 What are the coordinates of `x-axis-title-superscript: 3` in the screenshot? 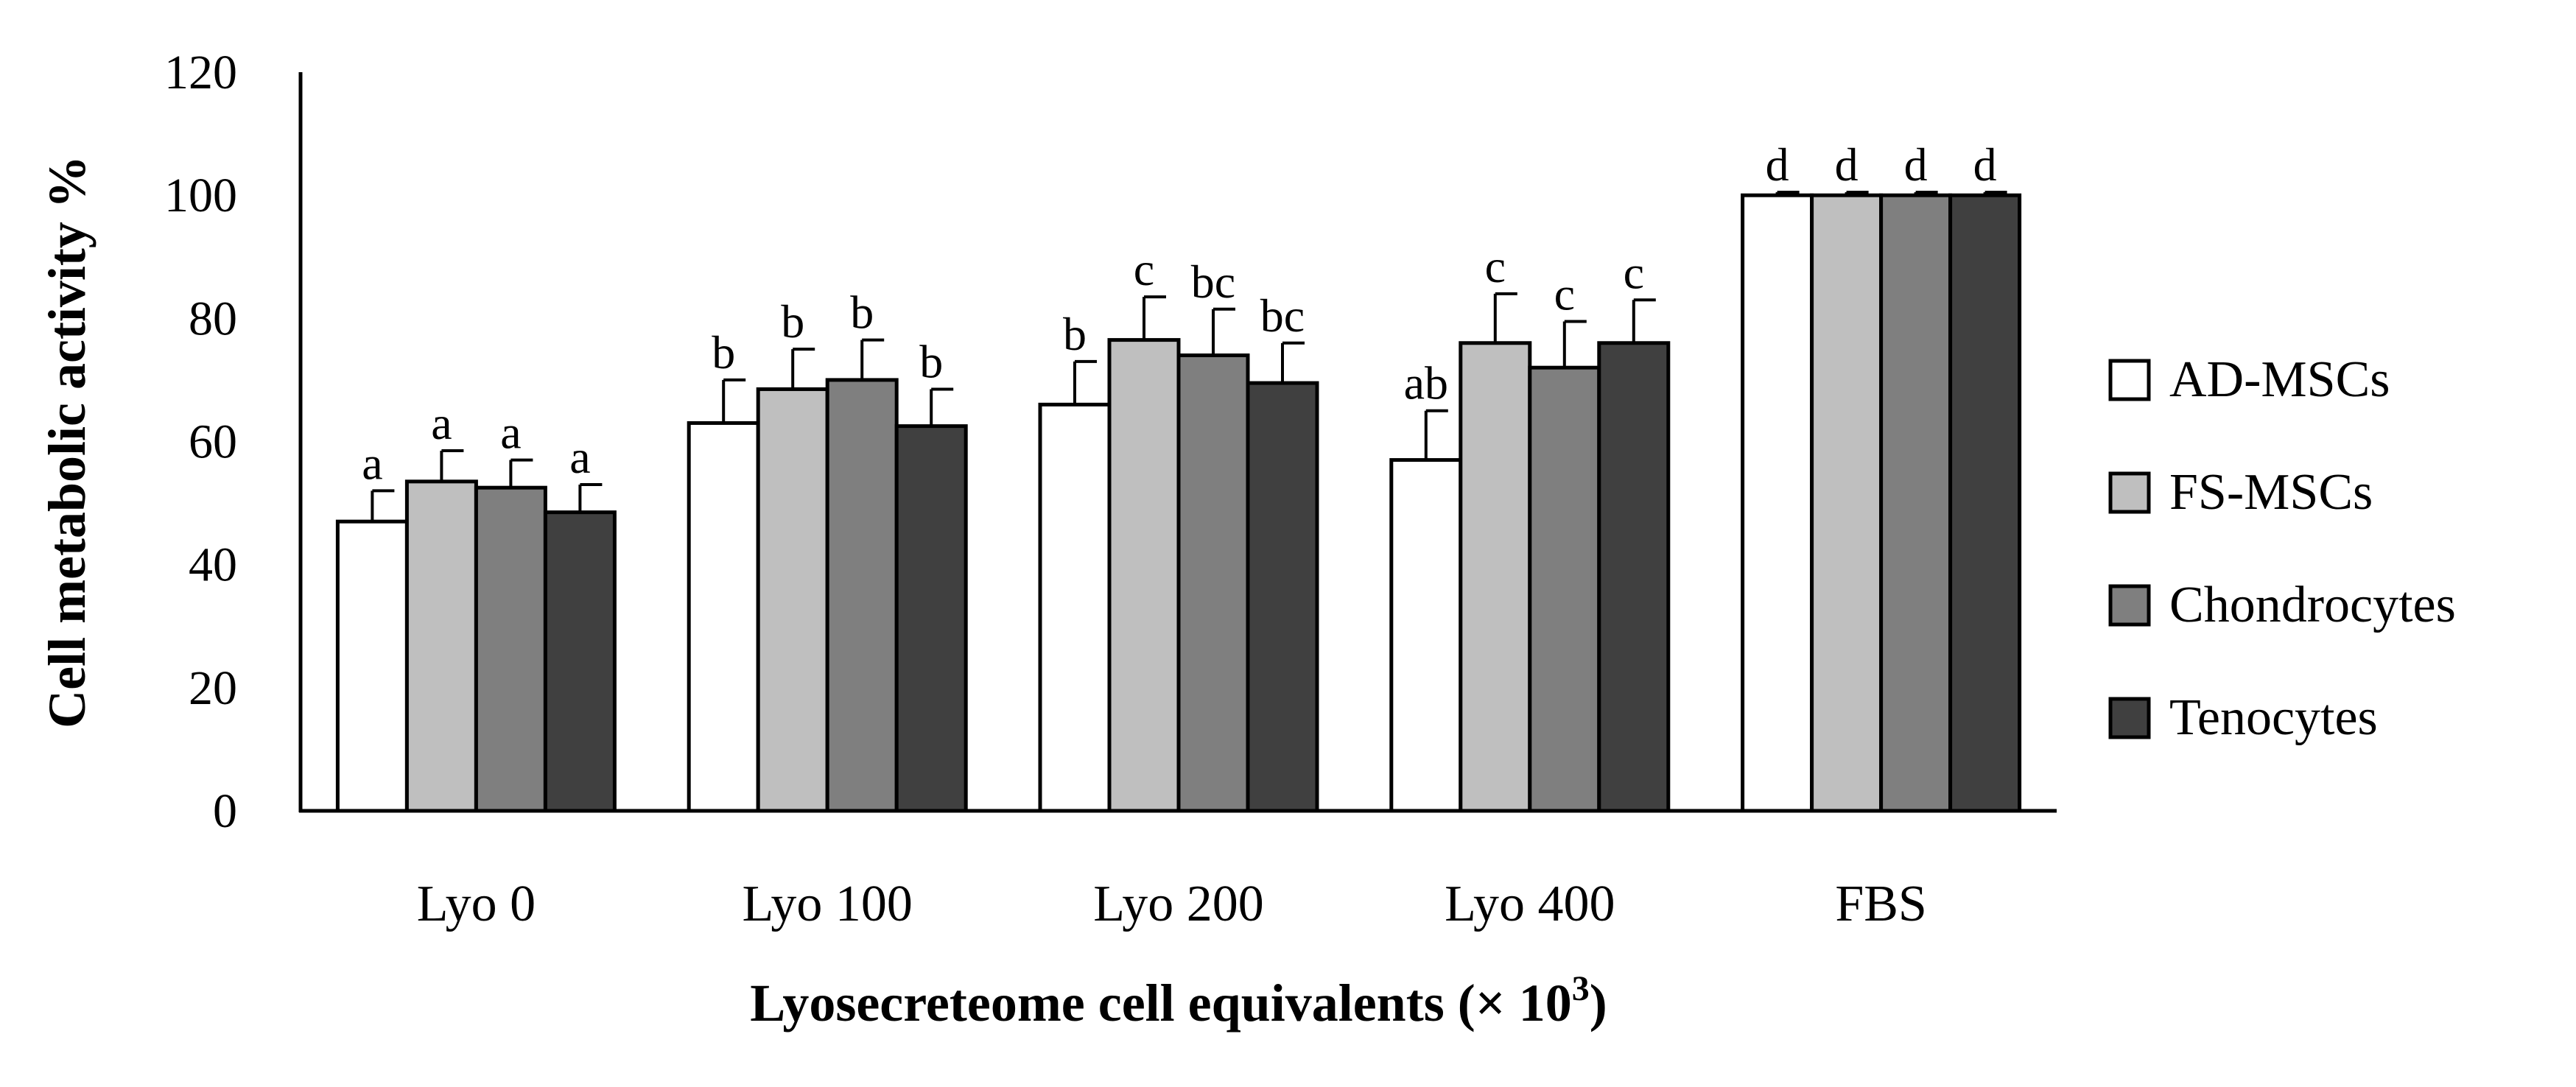 It's located at (1581, 988).